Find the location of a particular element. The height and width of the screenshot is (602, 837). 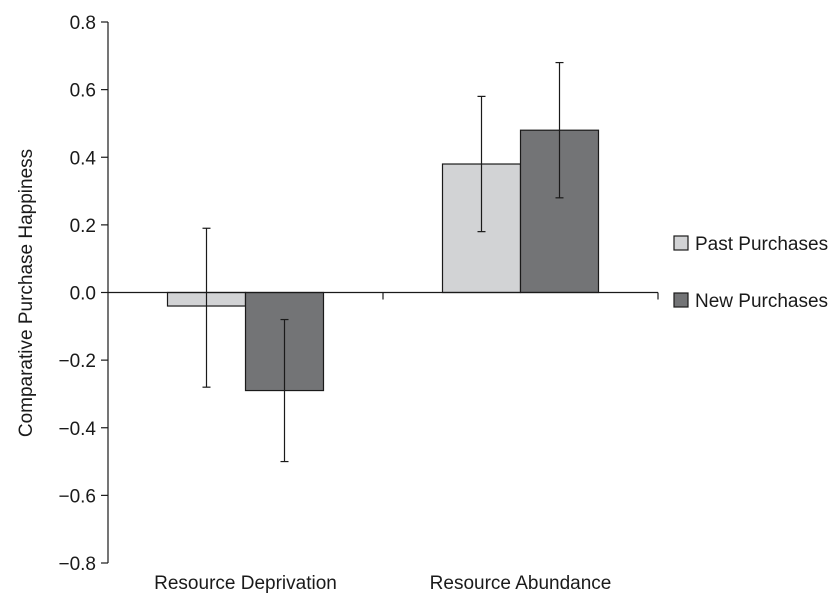

legend: Past Purchases New Purchases is located at coordinates (750, 273).